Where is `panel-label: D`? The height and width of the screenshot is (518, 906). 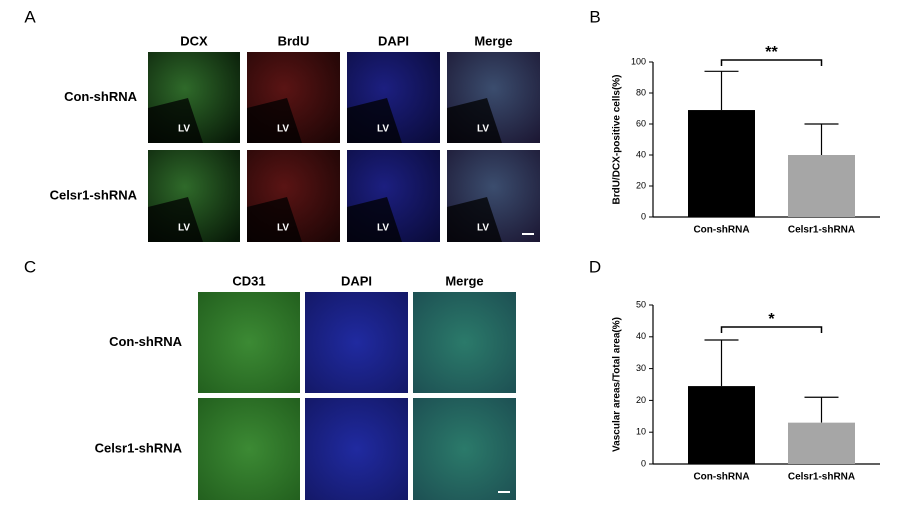
panel-label: D is located at coordinates (595, 266).